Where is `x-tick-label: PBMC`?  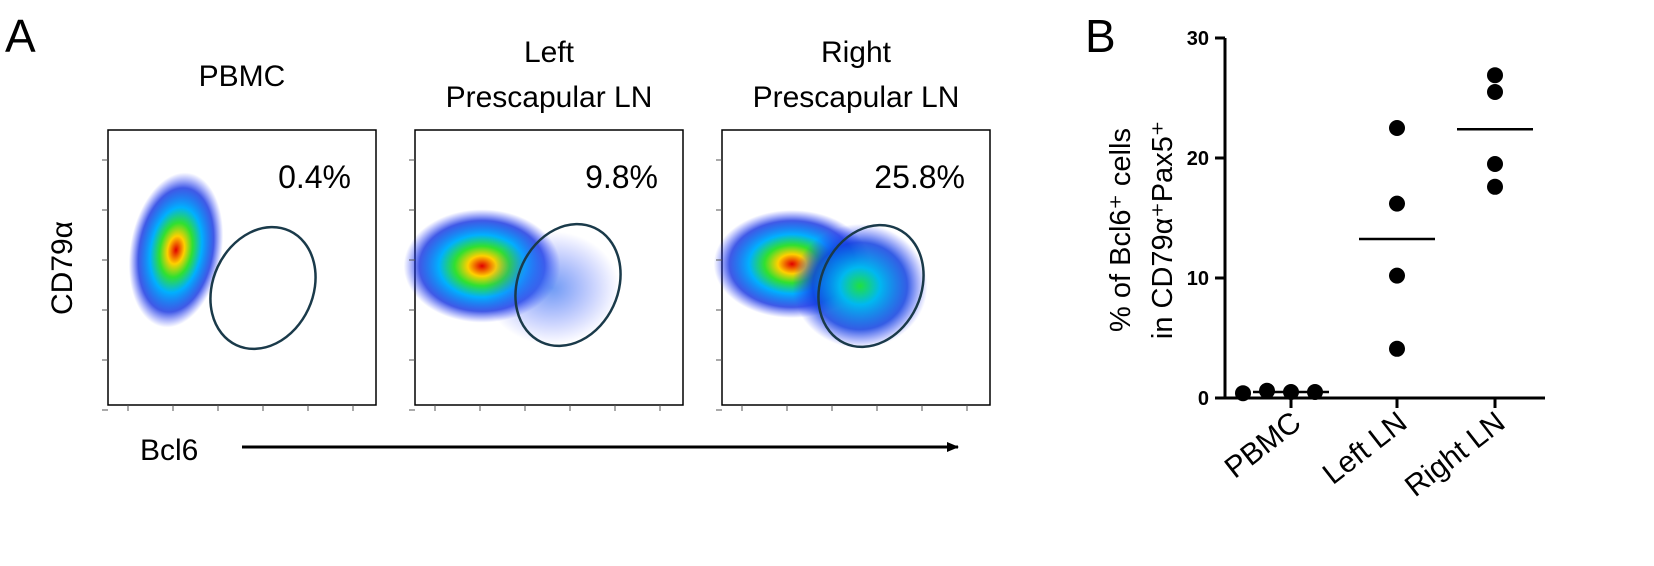
x-tick-label: PBMC is located at coordinates (1263, 445).